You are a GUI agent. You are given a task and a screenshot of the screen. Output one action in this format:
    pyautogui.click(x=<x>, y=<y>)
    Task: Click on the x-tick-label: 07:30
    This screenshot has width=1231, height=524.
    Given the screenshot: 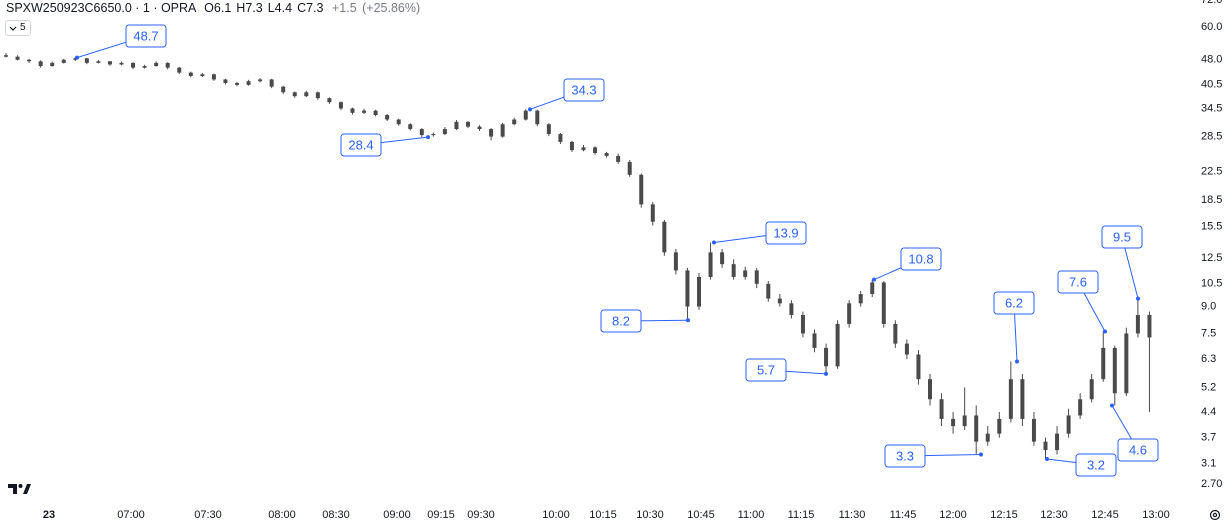 What is the action you would take?
    pyautogui.click(x=208, y=515)
    